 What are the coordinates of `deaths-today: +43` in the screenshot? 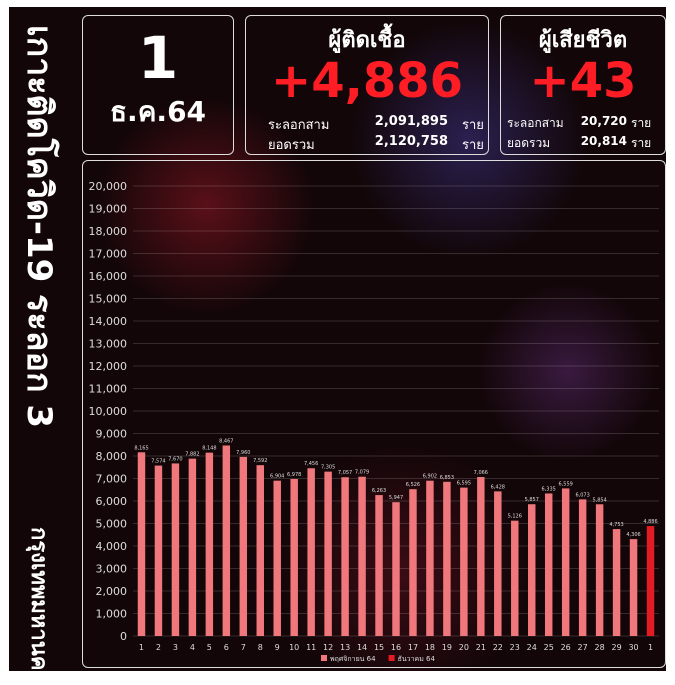 It's located at (583, 81).